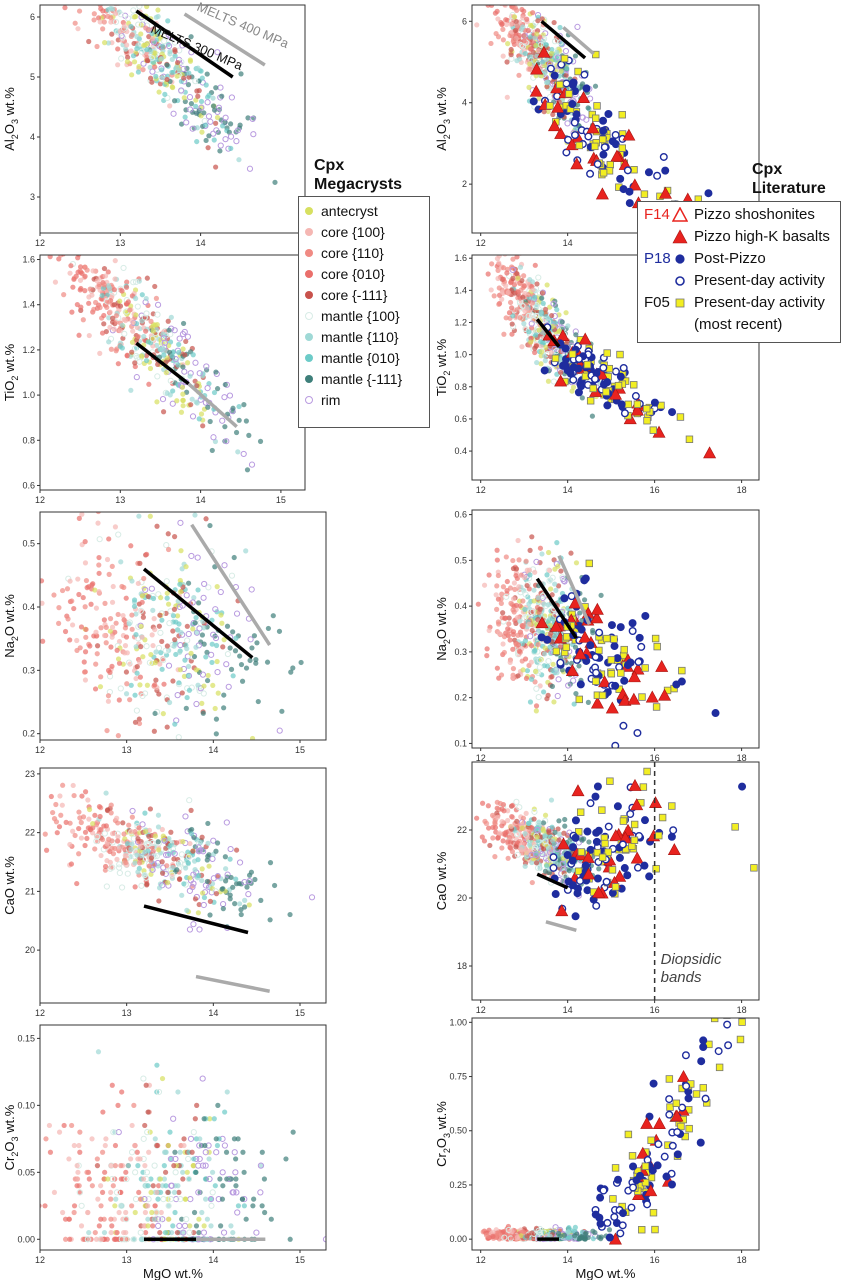  I want to click on x-tick-label: 12, so click(481, 758).